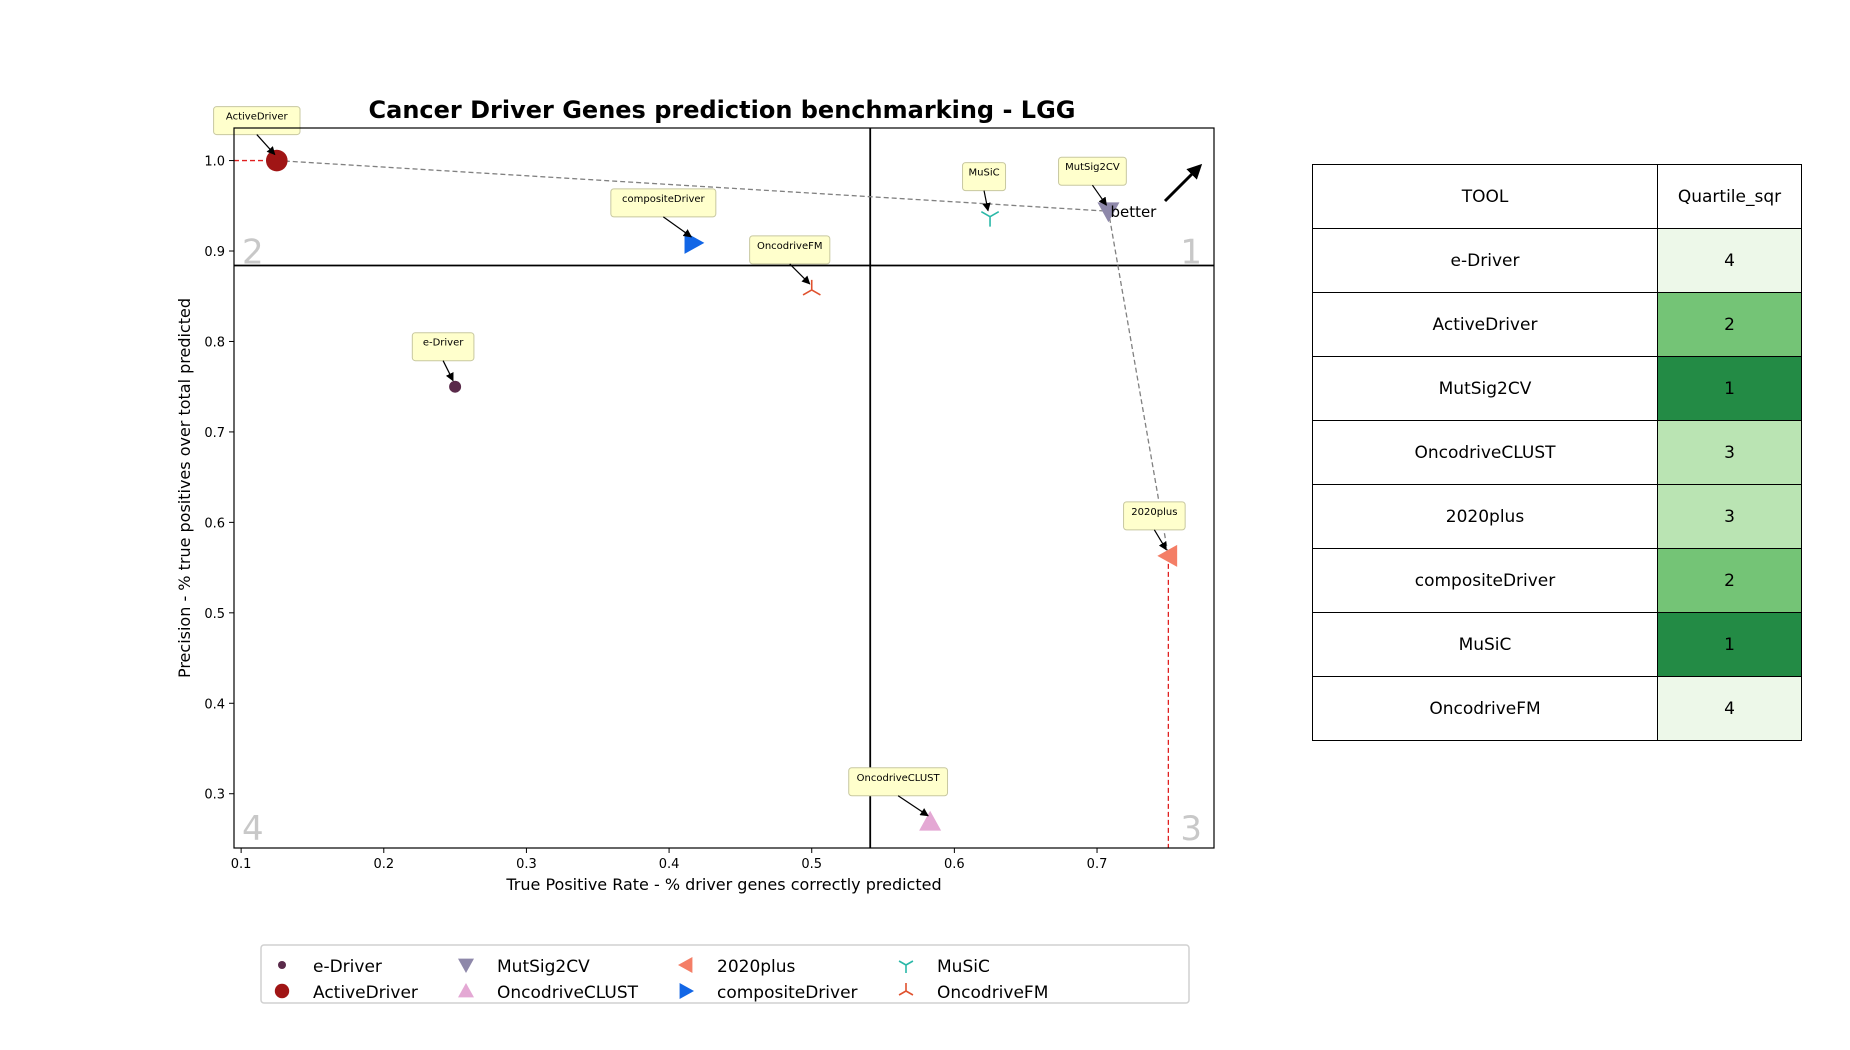 This screenshot has height=1050, width=1850. What do you see at coordinates (913, 806) in the screenshot?
I see `annotation-arrow-oncodriveclust` at bounding box center [913, 806].